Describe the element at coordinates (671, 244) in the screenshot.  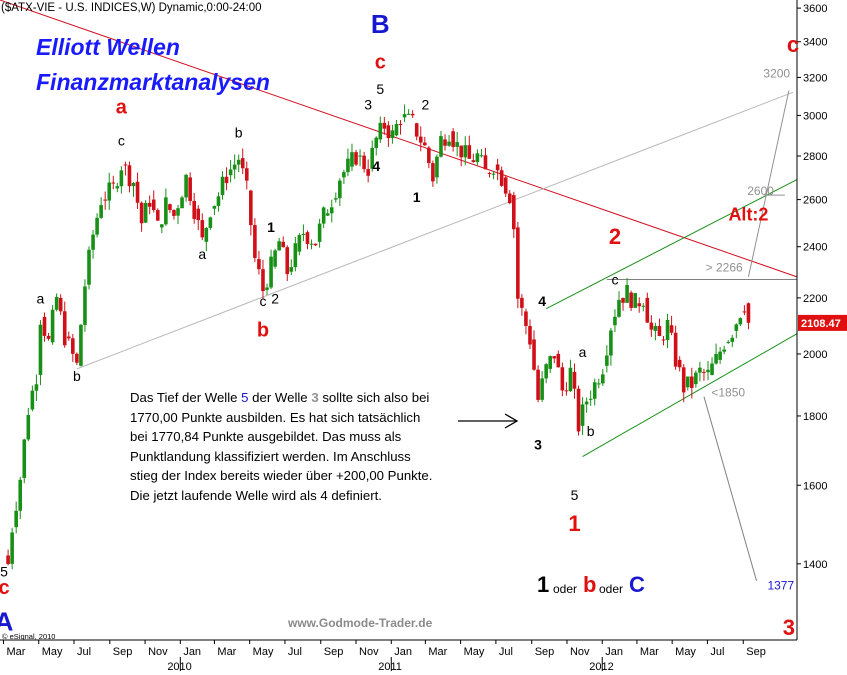
I see `green-channel-upper` at that location.